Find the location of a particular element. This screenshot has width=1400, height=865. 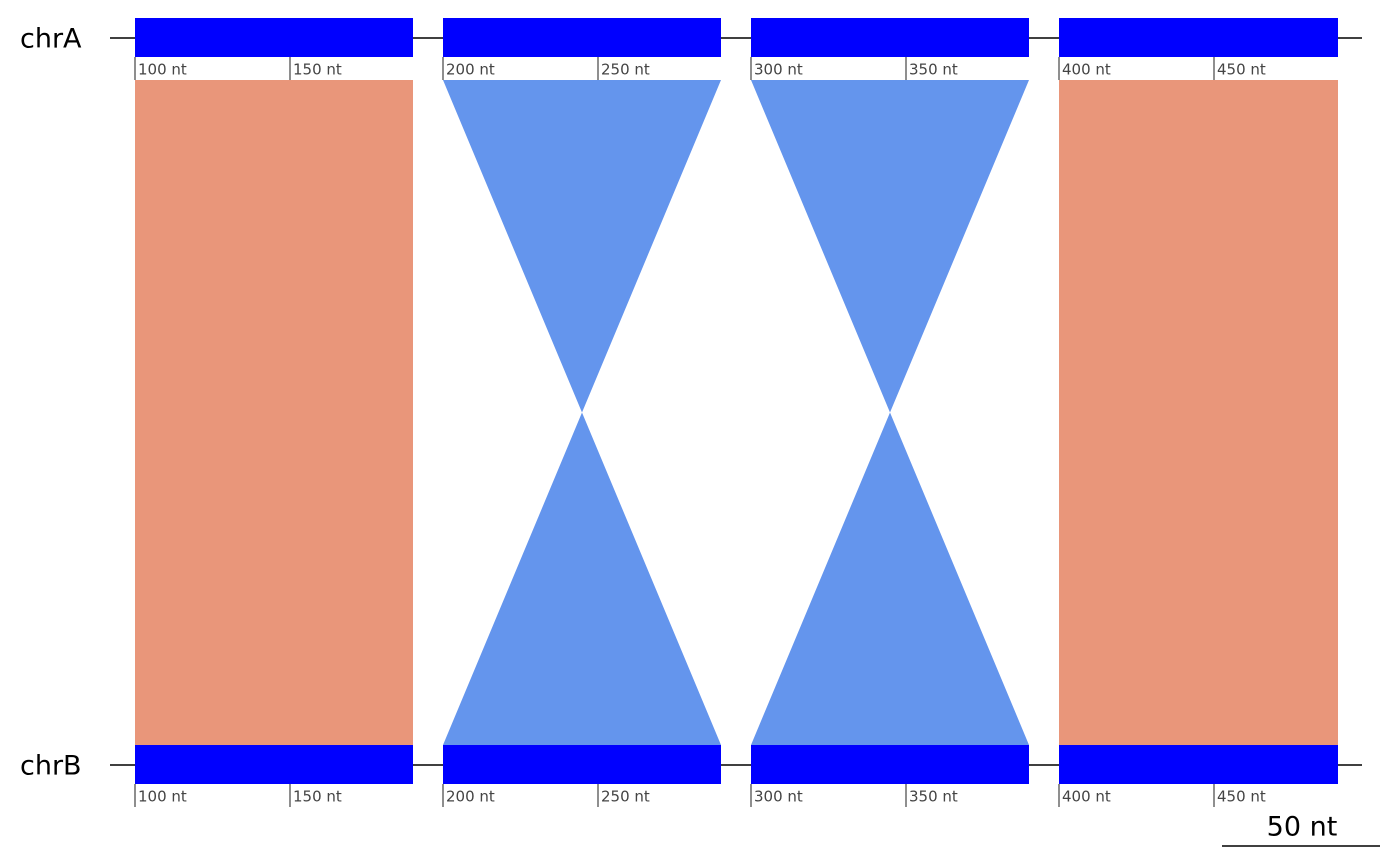

track-label: chrB is located at coordinates (51, 766).